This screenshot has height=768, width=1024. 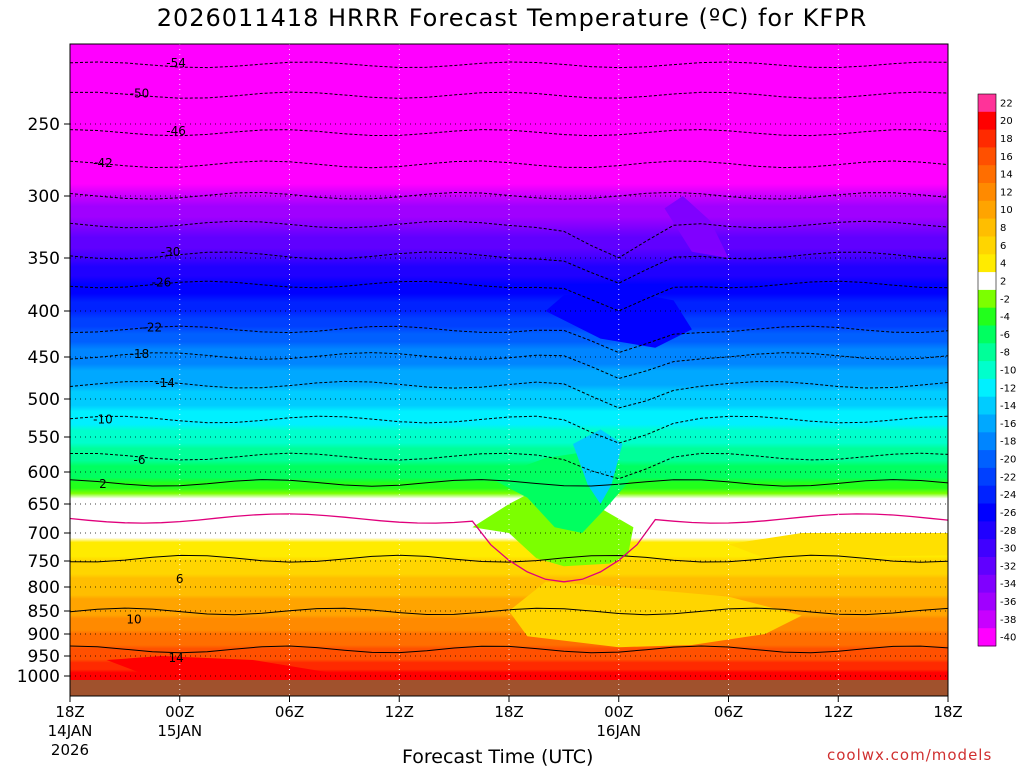 I want to click on y-tick-750: 750, so click(x=44, y=562).